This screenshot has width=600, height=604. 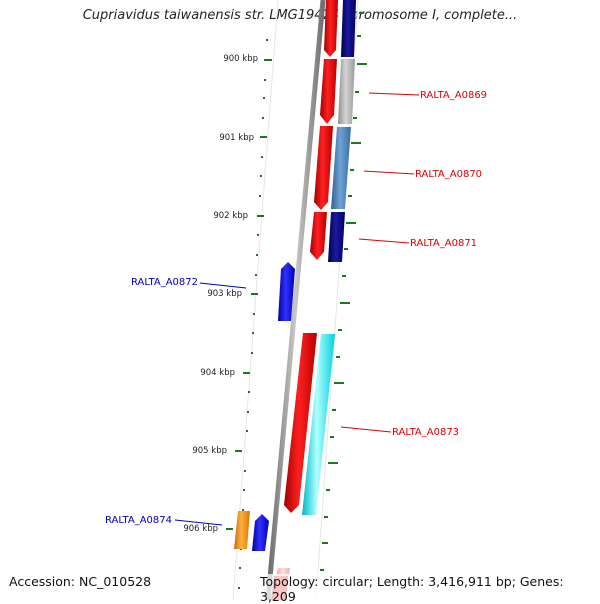 I want to click on gene-block-ralta-a0870, so click(x=323, y=168).